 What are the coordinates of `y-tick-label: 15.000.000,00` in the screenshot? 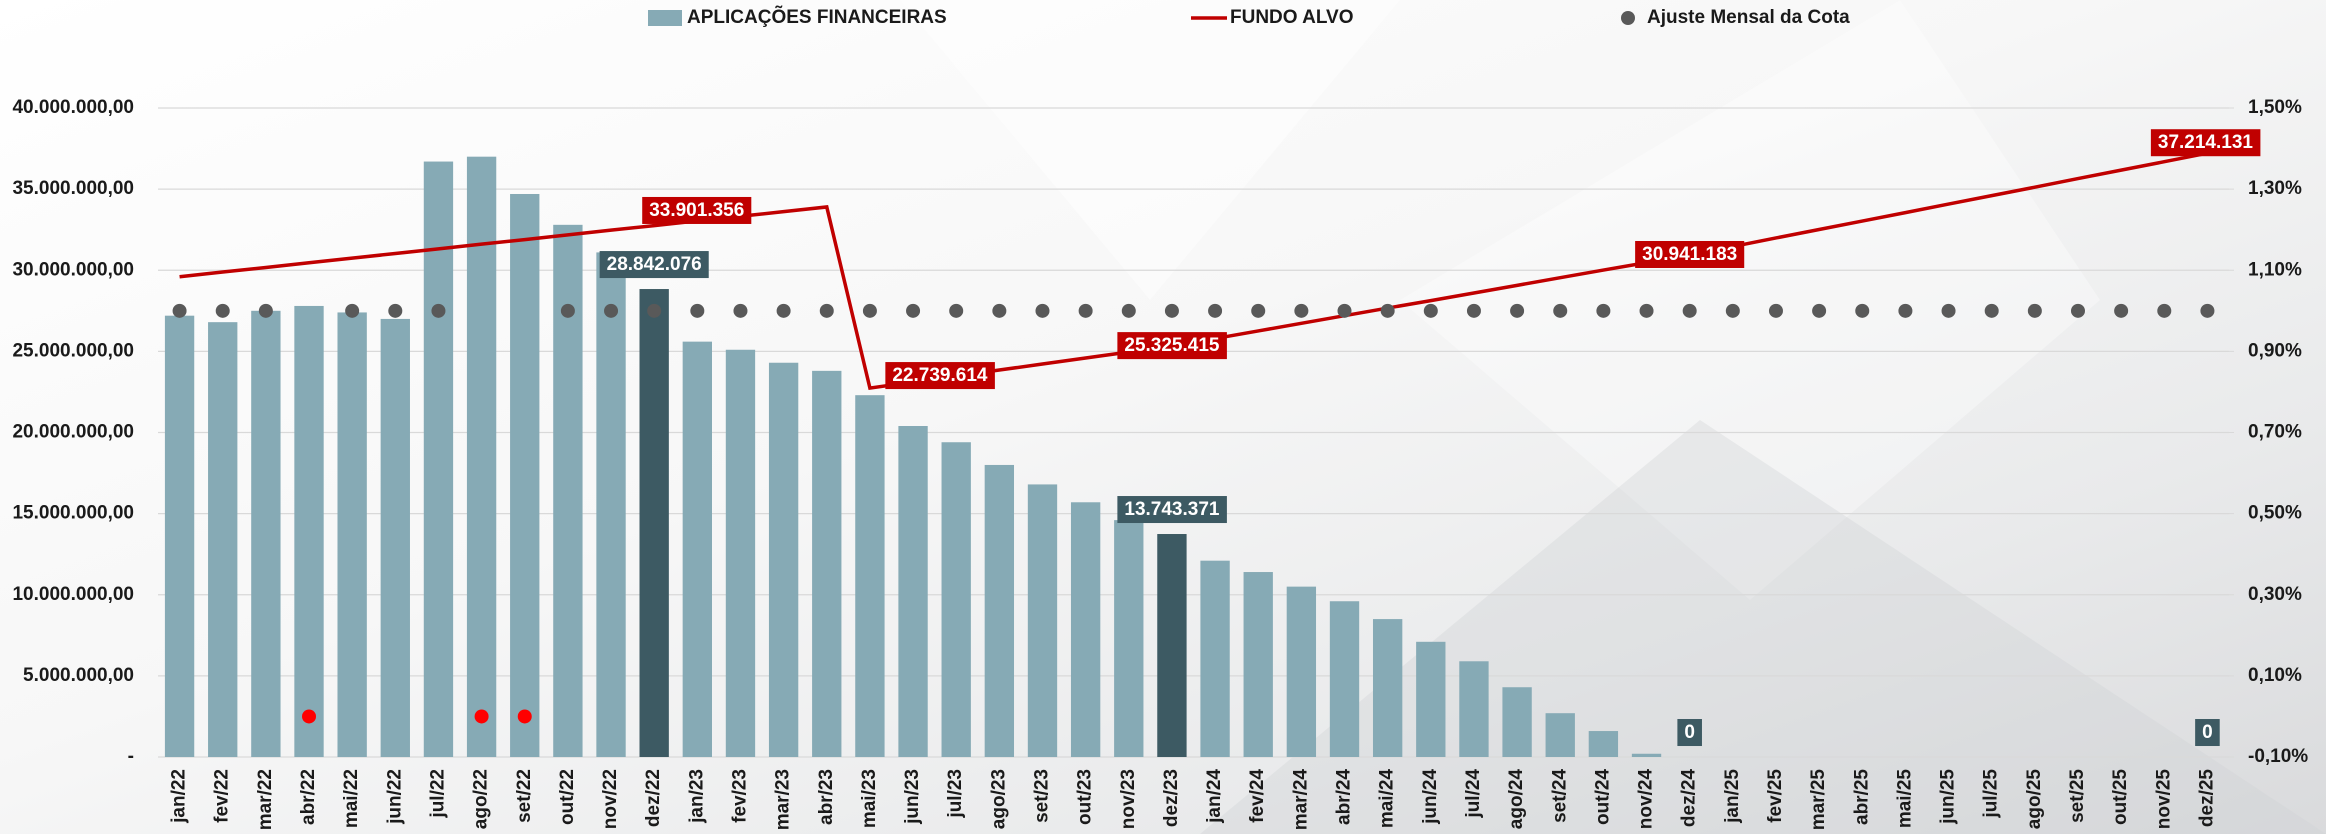 It's located at (73, 513).